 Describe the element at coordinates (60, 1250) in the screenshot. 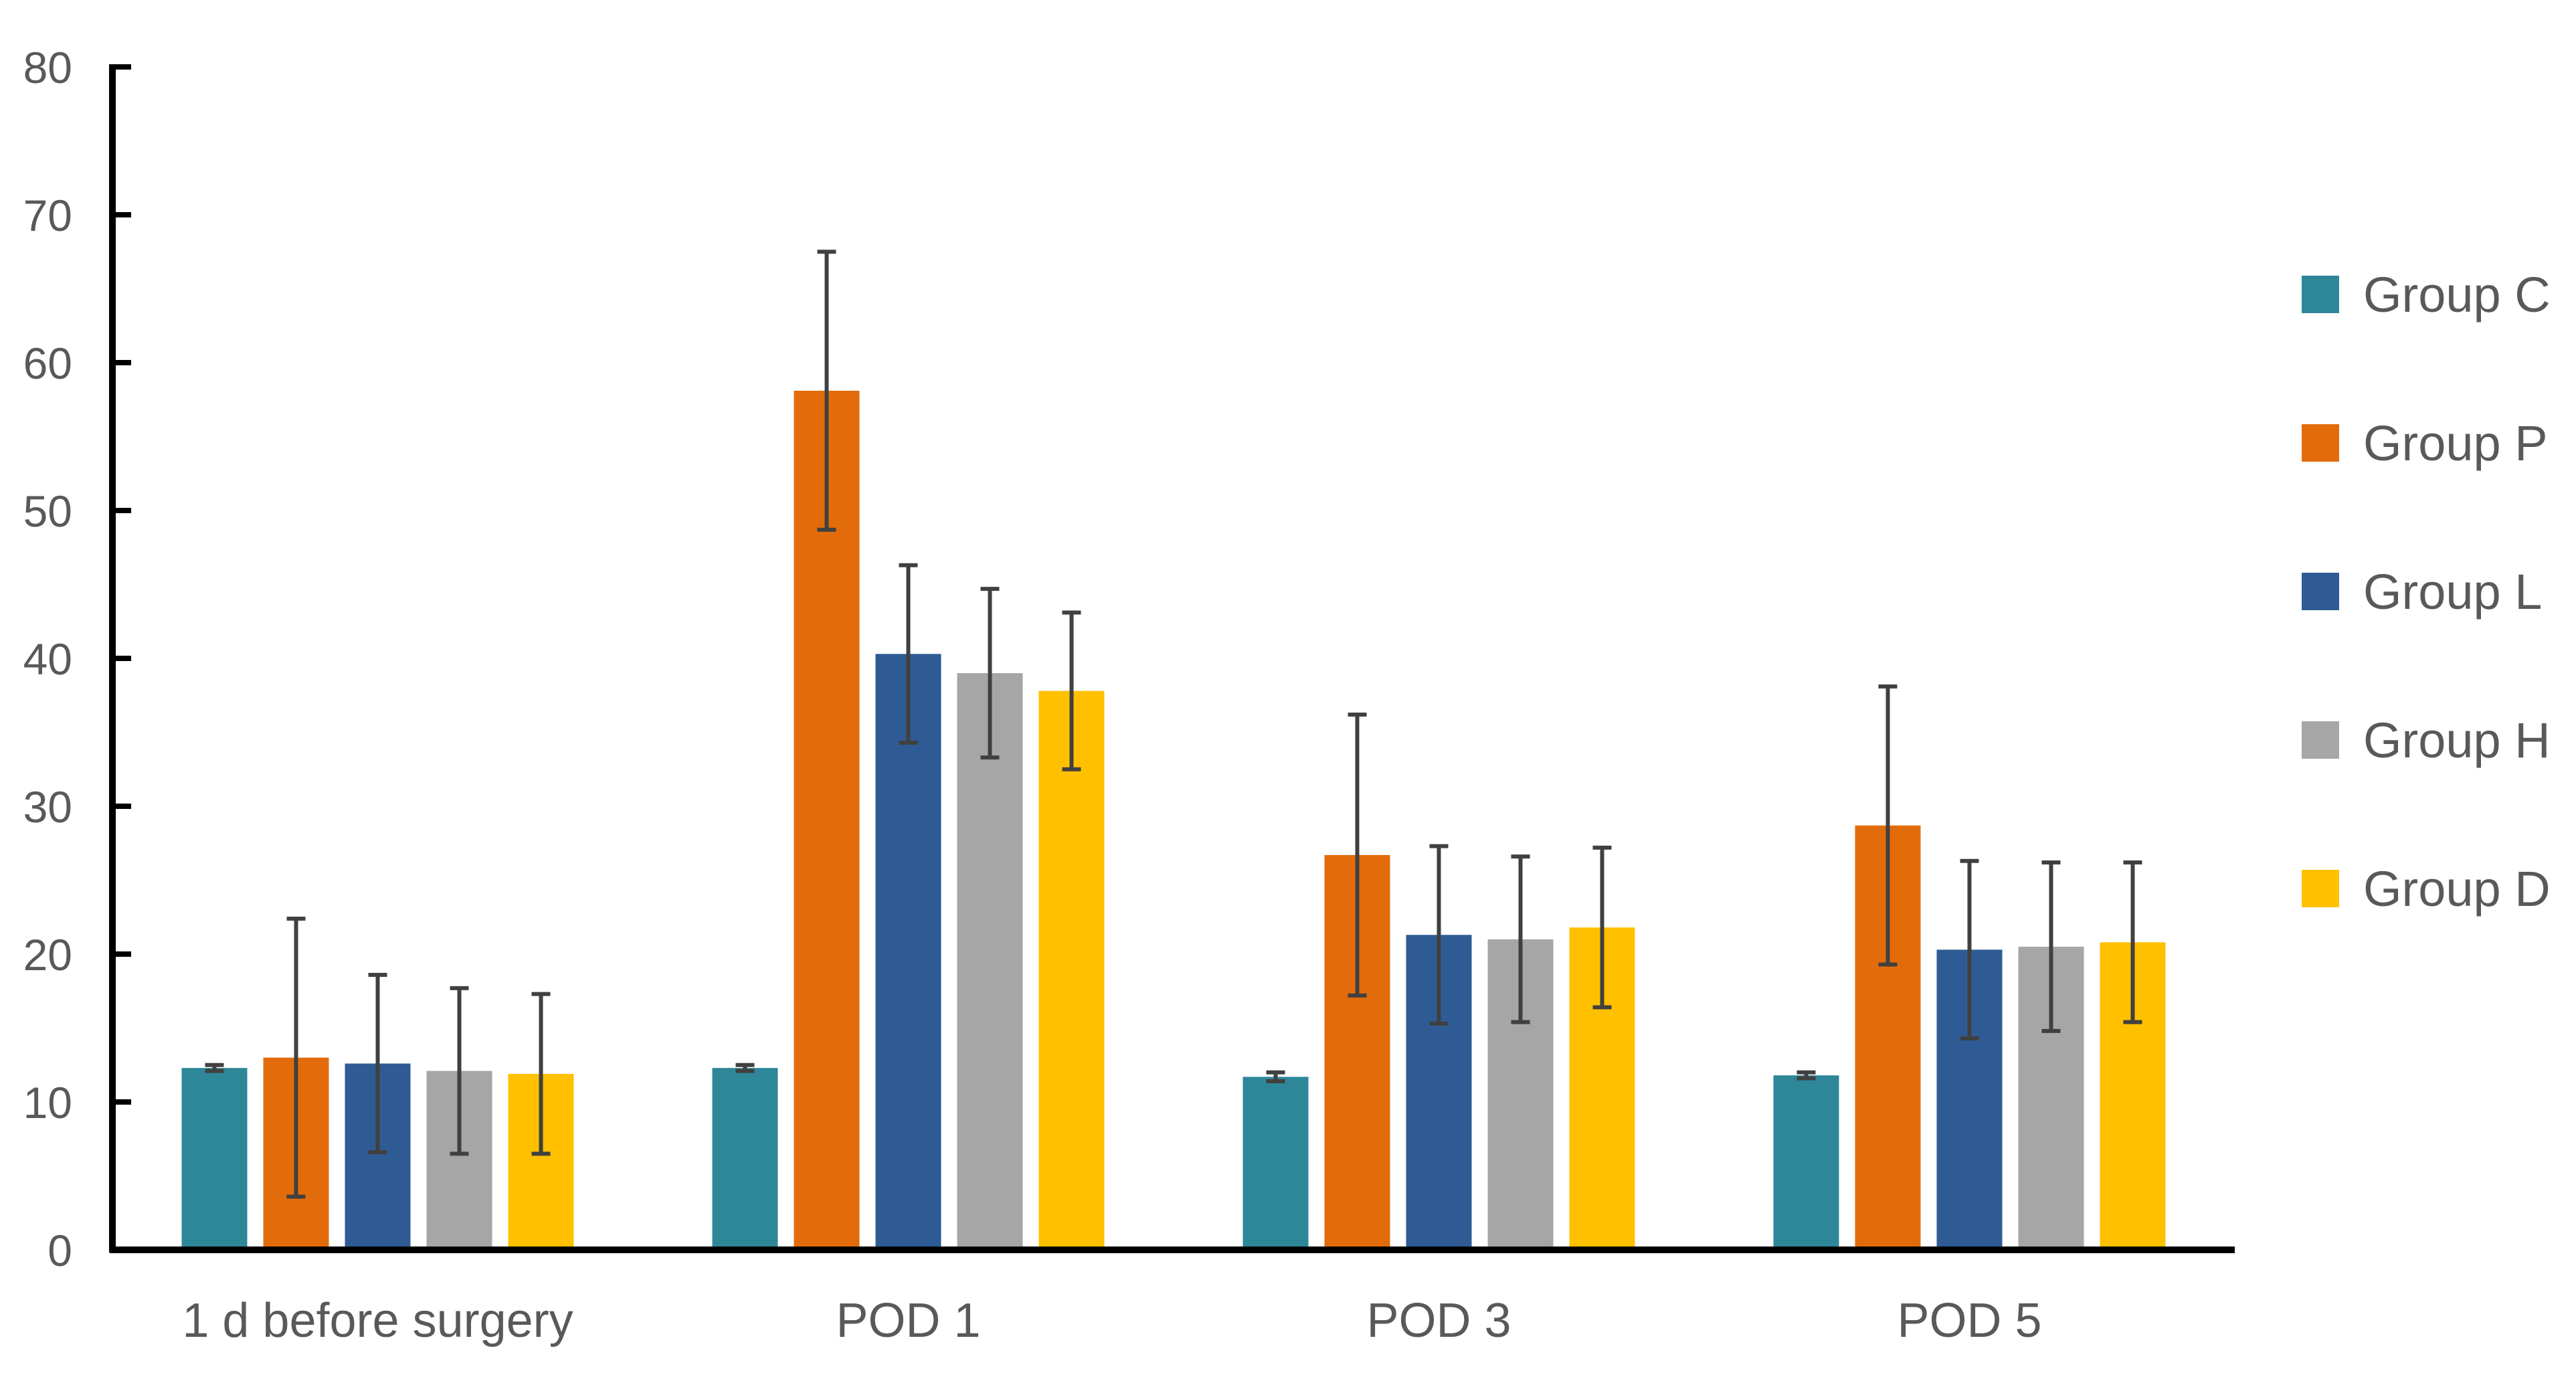

I see `y-tick-label: 0` at that location.